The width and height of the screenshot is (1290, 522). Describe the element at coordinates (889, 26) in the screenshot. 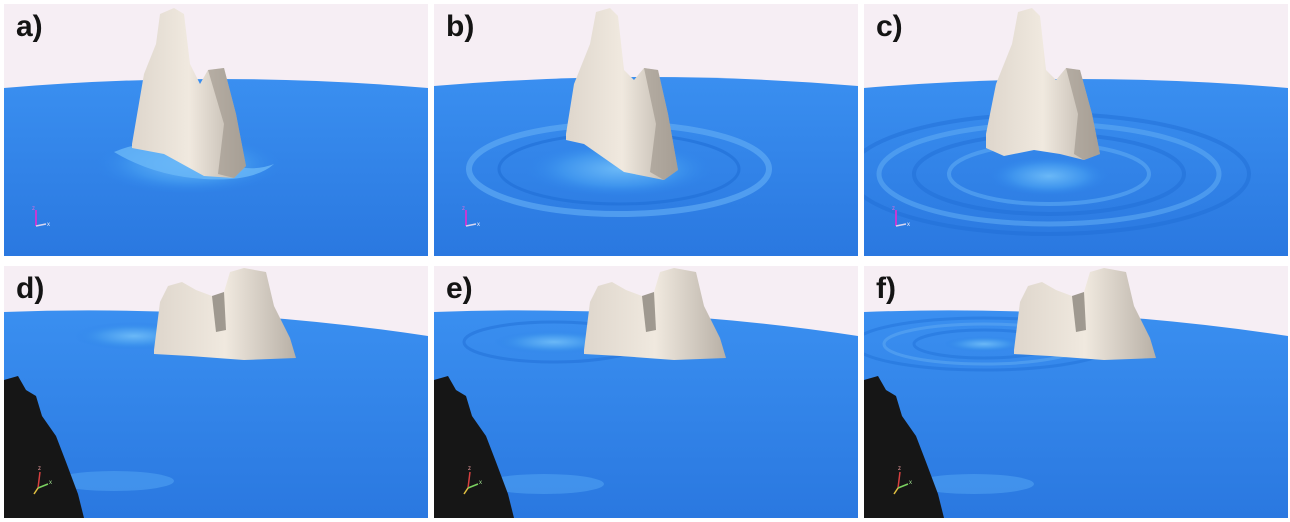

I see `panel-label: c)` at that location.